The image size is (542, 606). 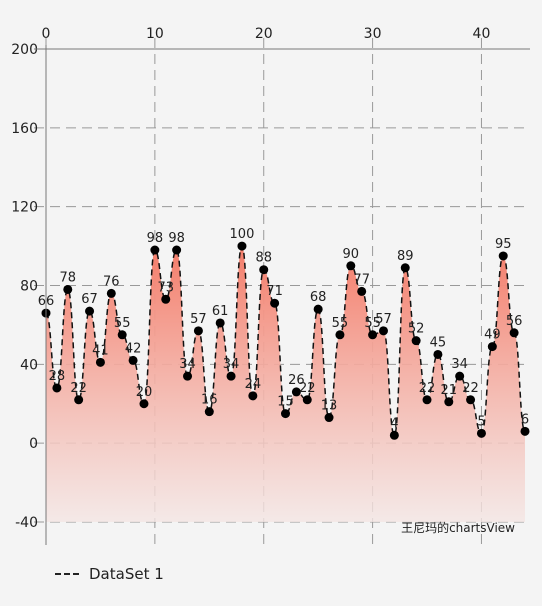 What do you see at coordinates (481, 421) in the screenshot?
I see `data-label: 5` at bounding box center [481, 421].